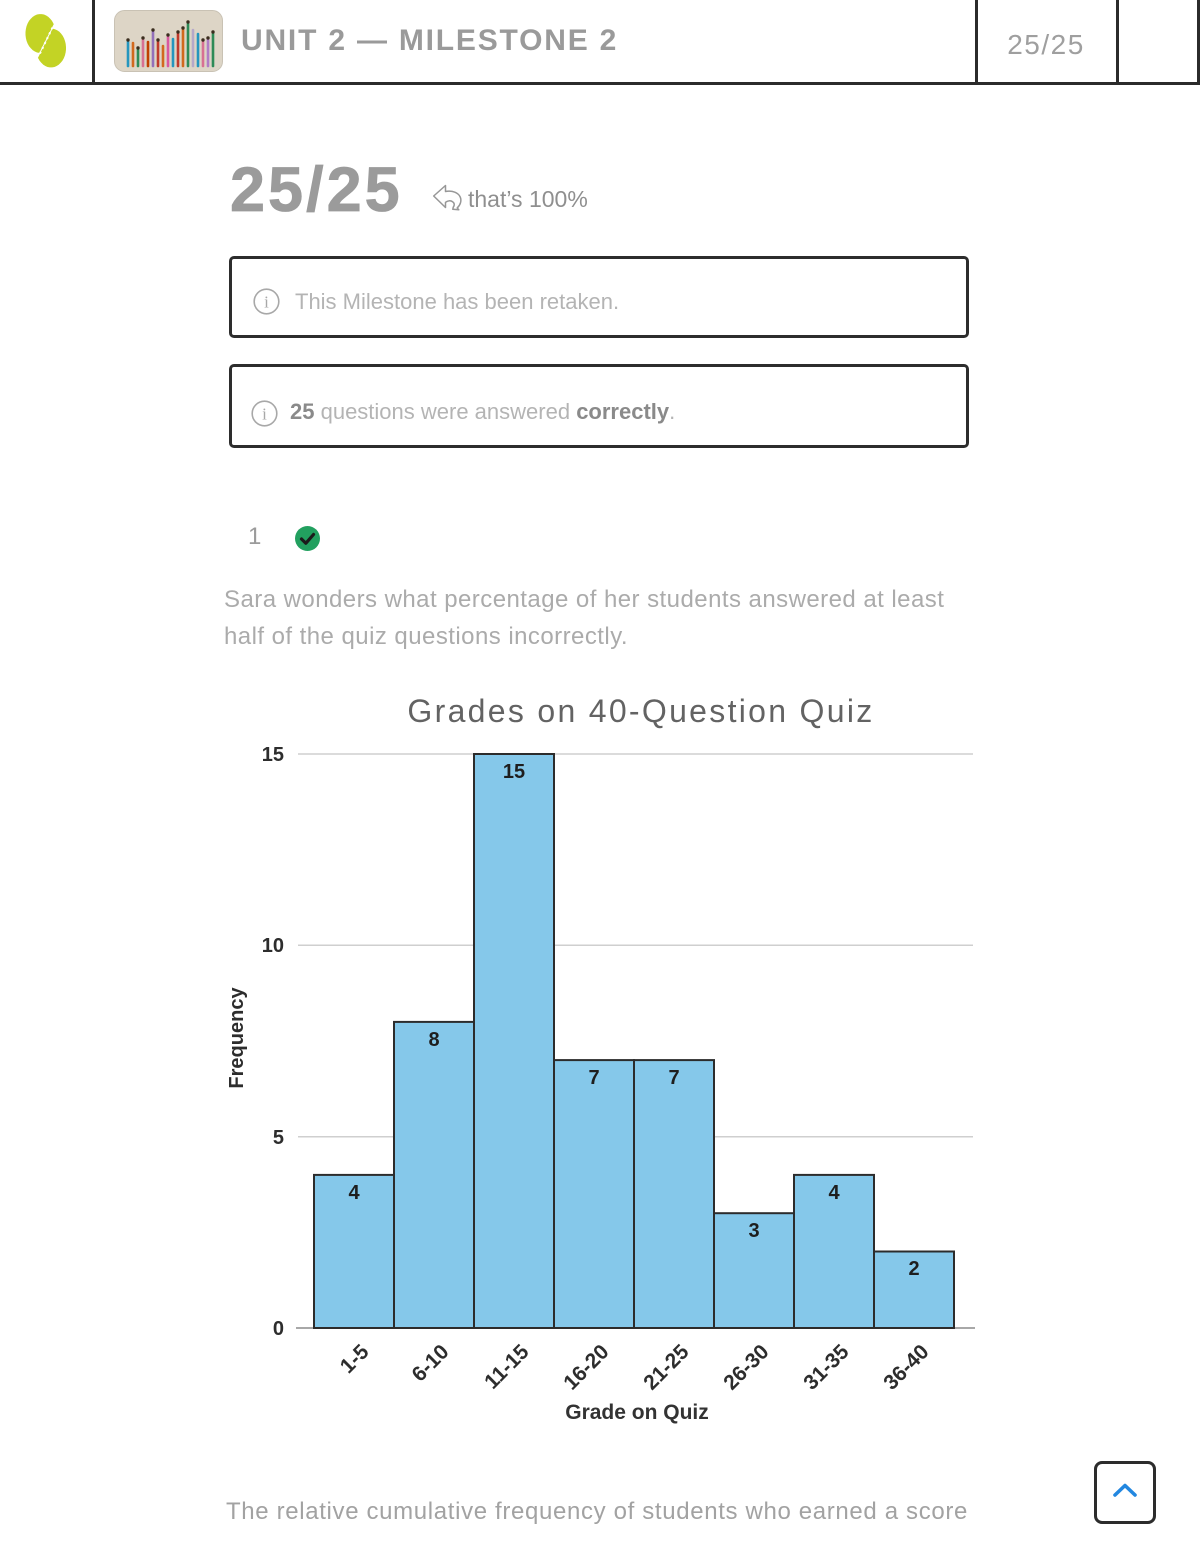  Describe the element at coordinates (433, 1040) in the screenshot. I see `svg-text: 8` at that location.